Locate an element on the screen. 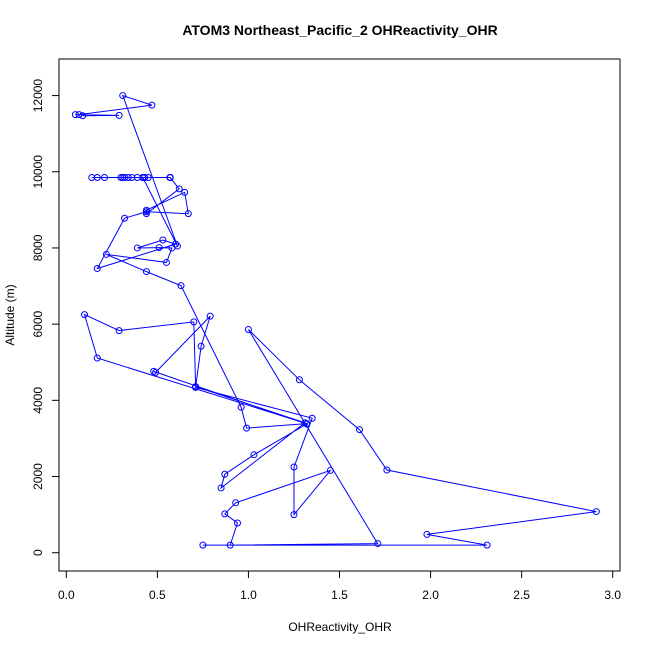  x-axis-label: OHReactivity_OHR is located at coordinates (340, 627).